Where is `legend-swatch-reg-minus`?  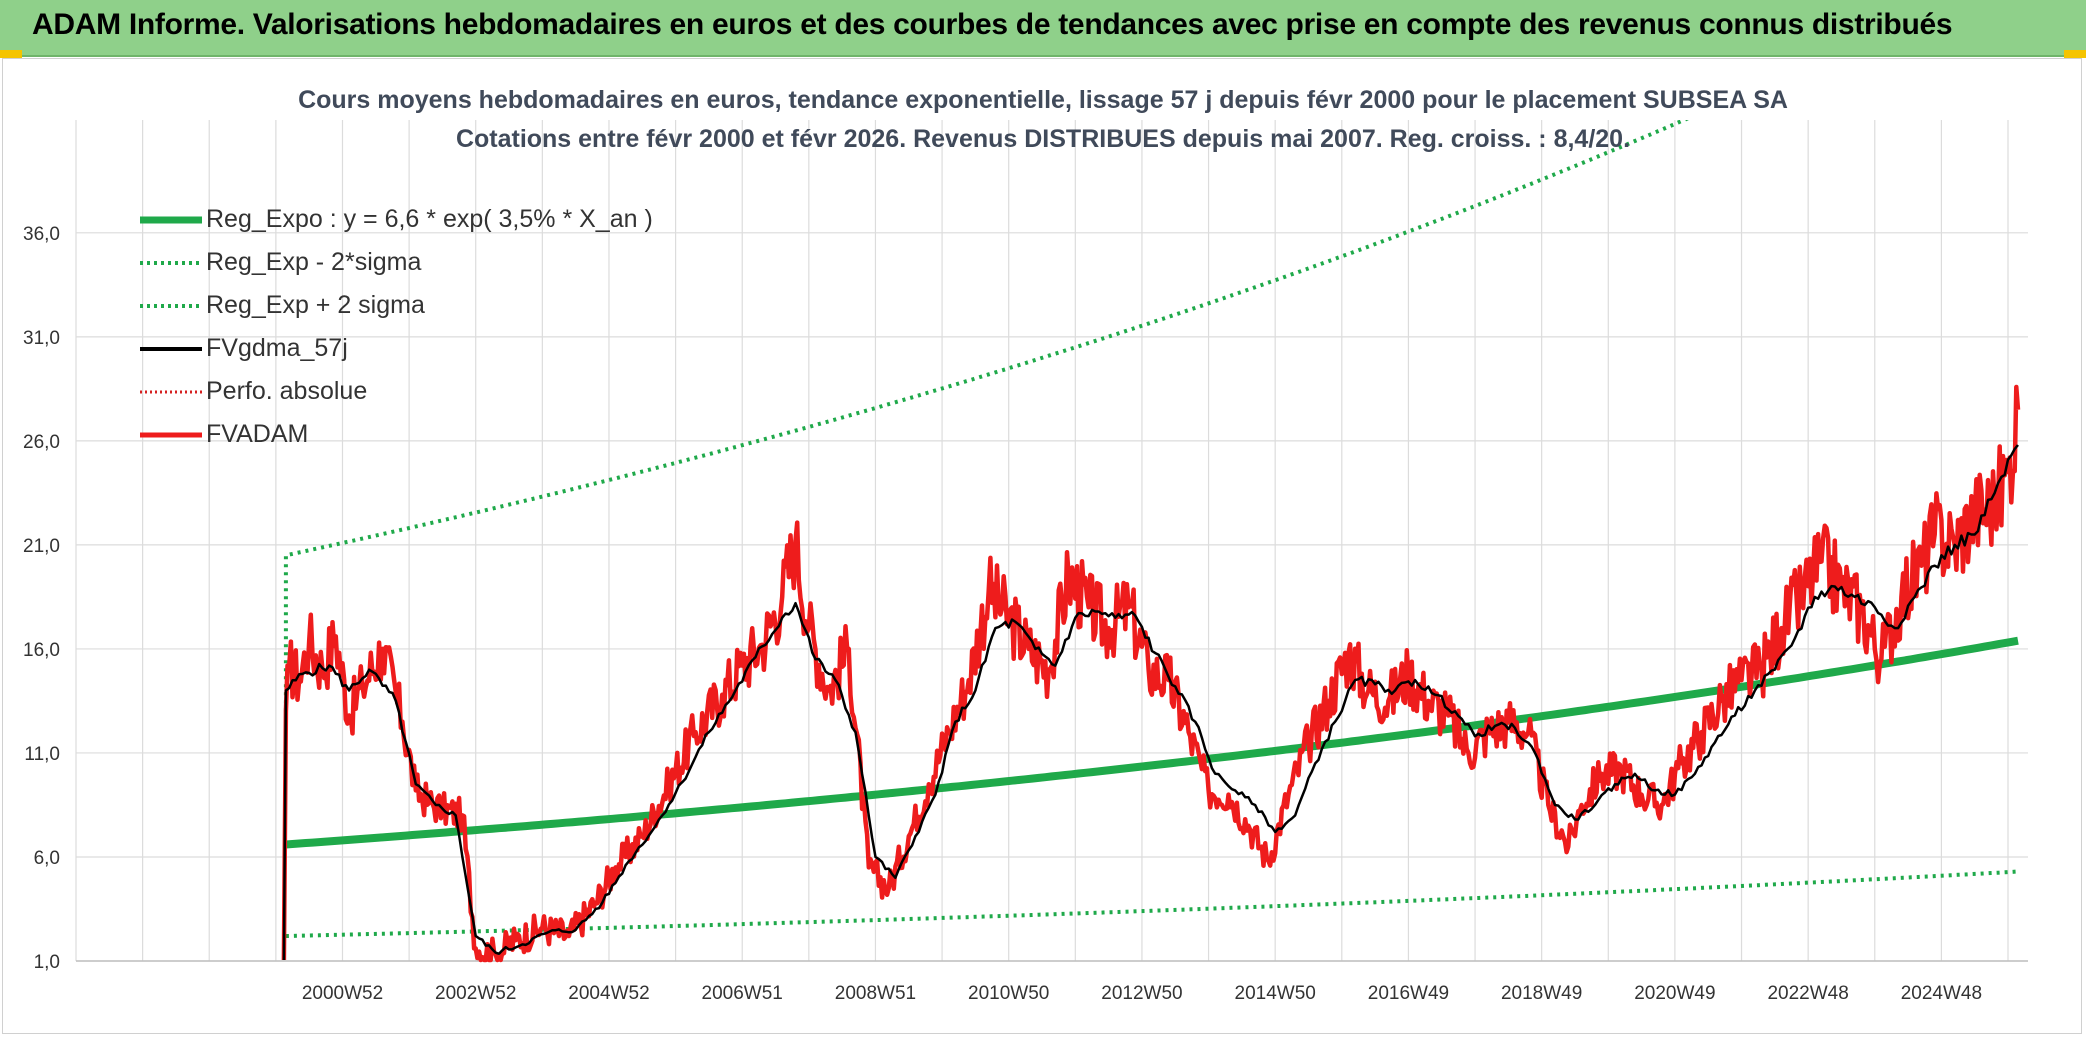 legend-swatch-reg-minus is located at coordinates (171, 263).